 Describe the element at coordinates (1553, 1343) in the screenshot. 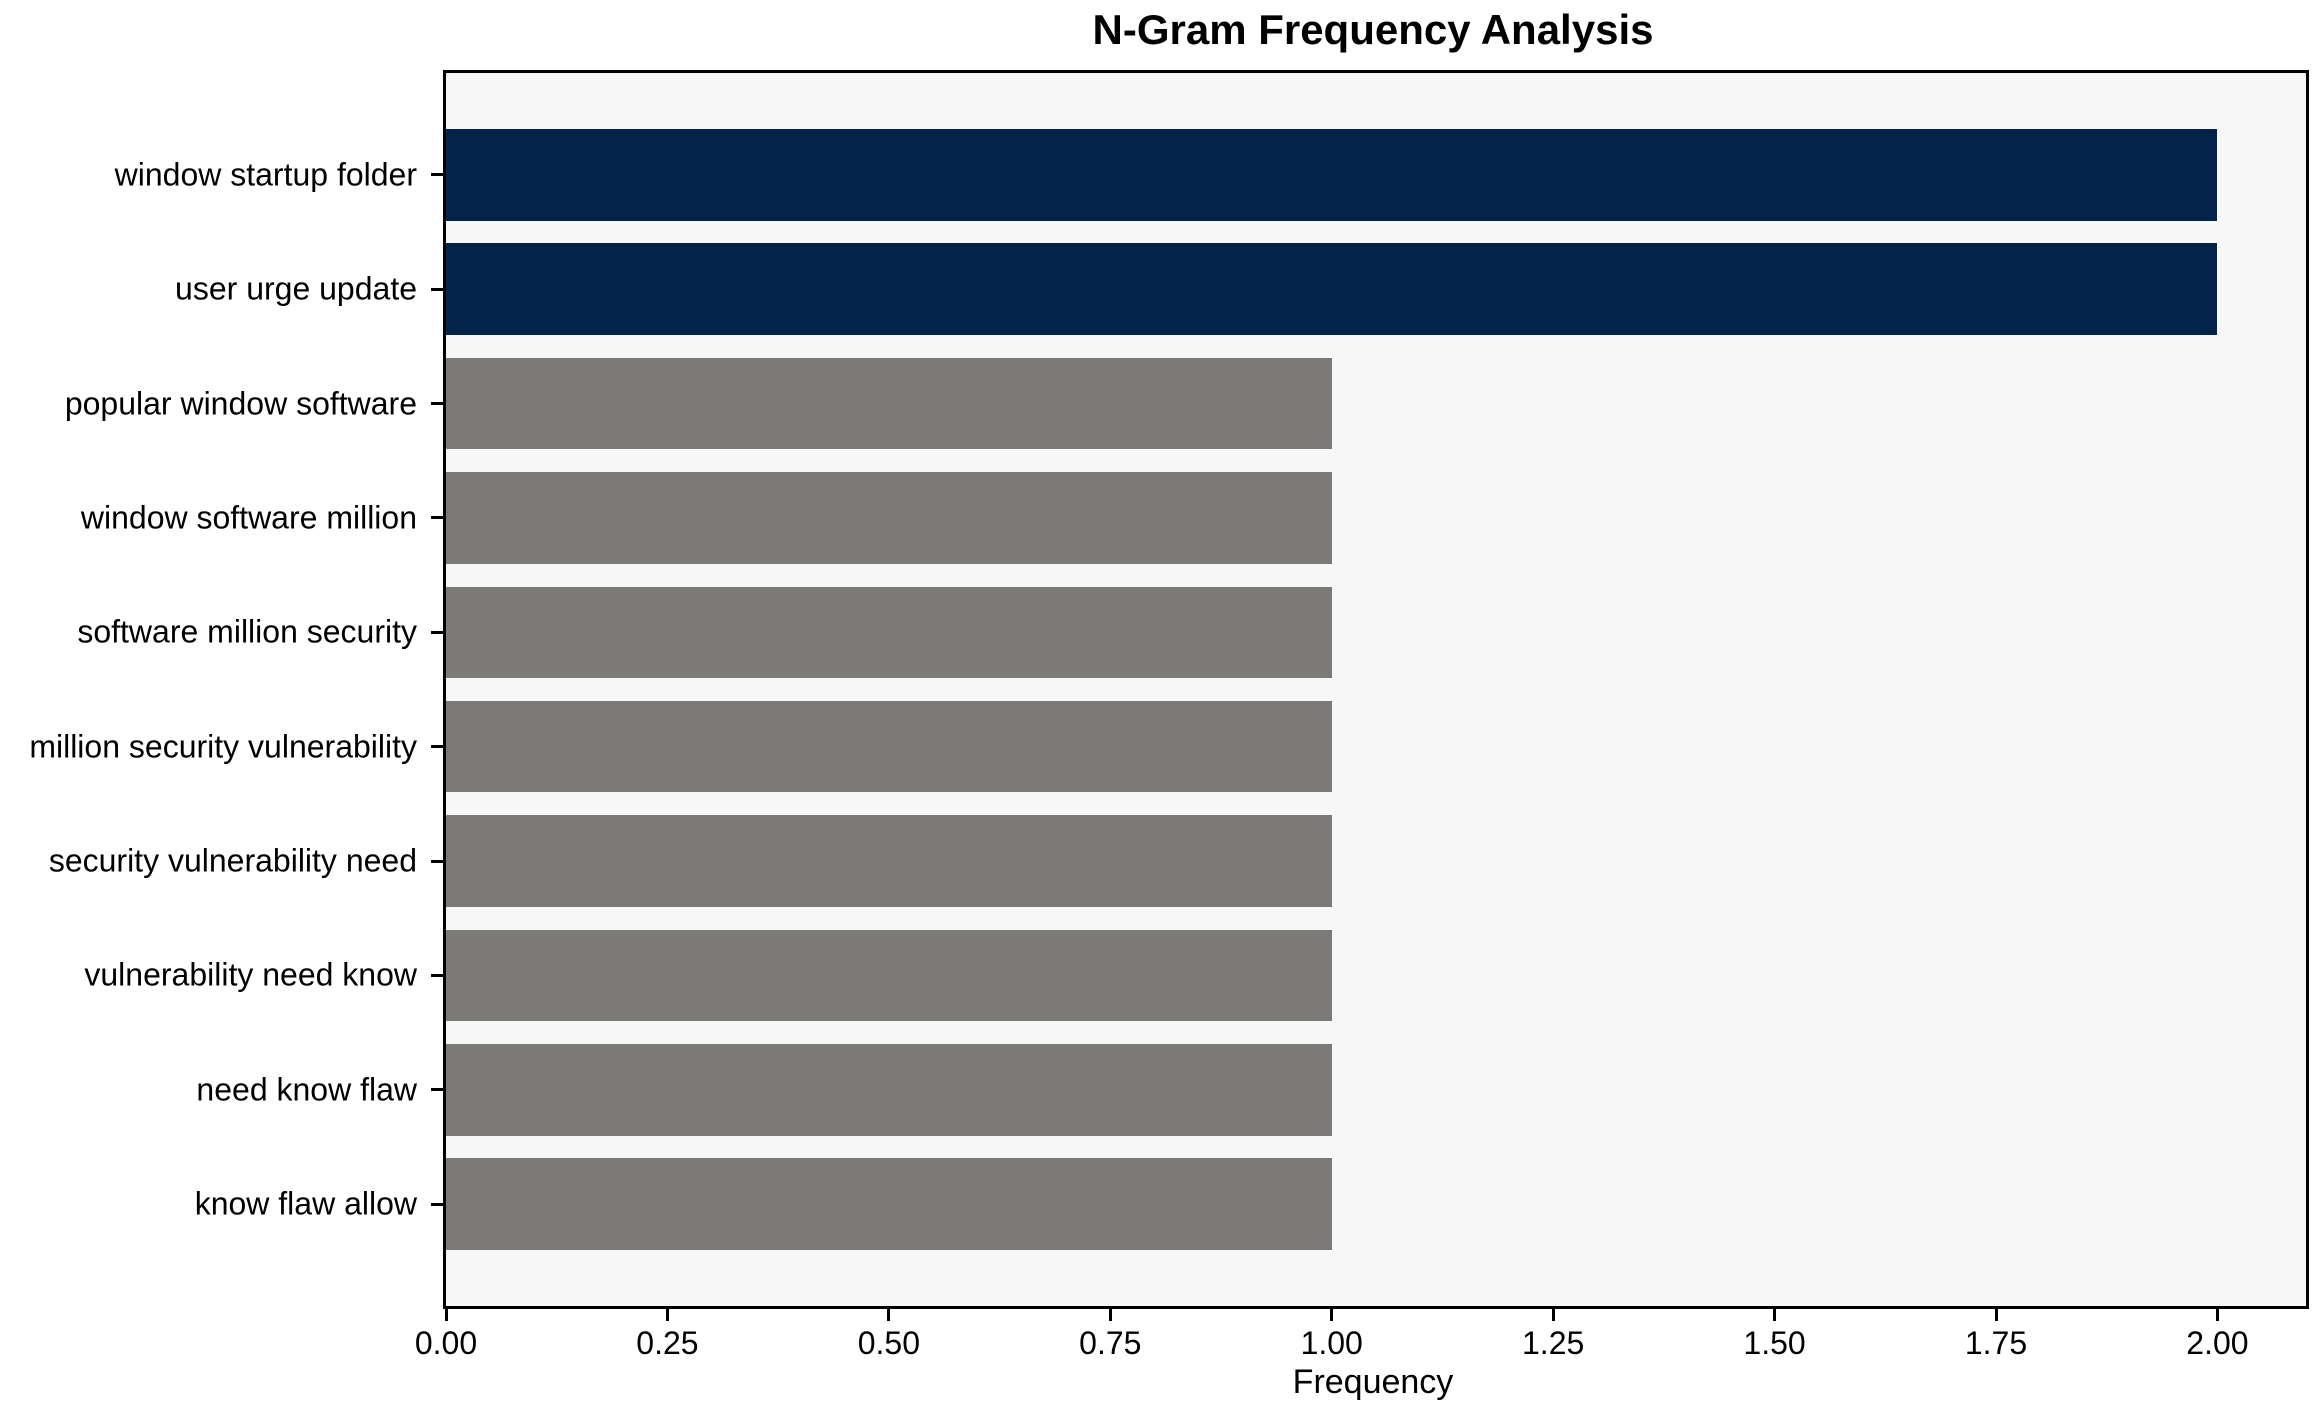

I see `x-tick-label: 1.25` at that location.